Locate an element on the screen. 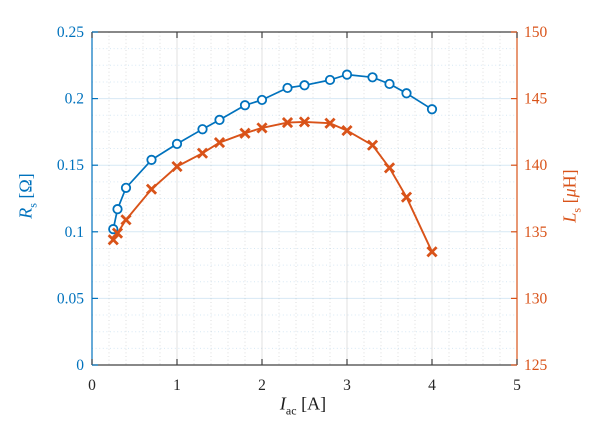 The width and height of the screenshot is (600, 441). x-tick-label: 2 is located at coordinates (262, 385).